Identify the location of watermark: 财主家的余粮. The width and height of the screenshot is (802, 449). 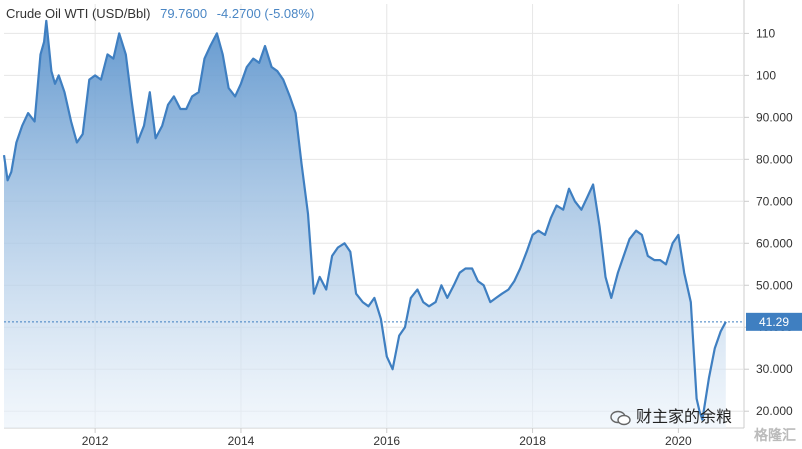
(670, 415).